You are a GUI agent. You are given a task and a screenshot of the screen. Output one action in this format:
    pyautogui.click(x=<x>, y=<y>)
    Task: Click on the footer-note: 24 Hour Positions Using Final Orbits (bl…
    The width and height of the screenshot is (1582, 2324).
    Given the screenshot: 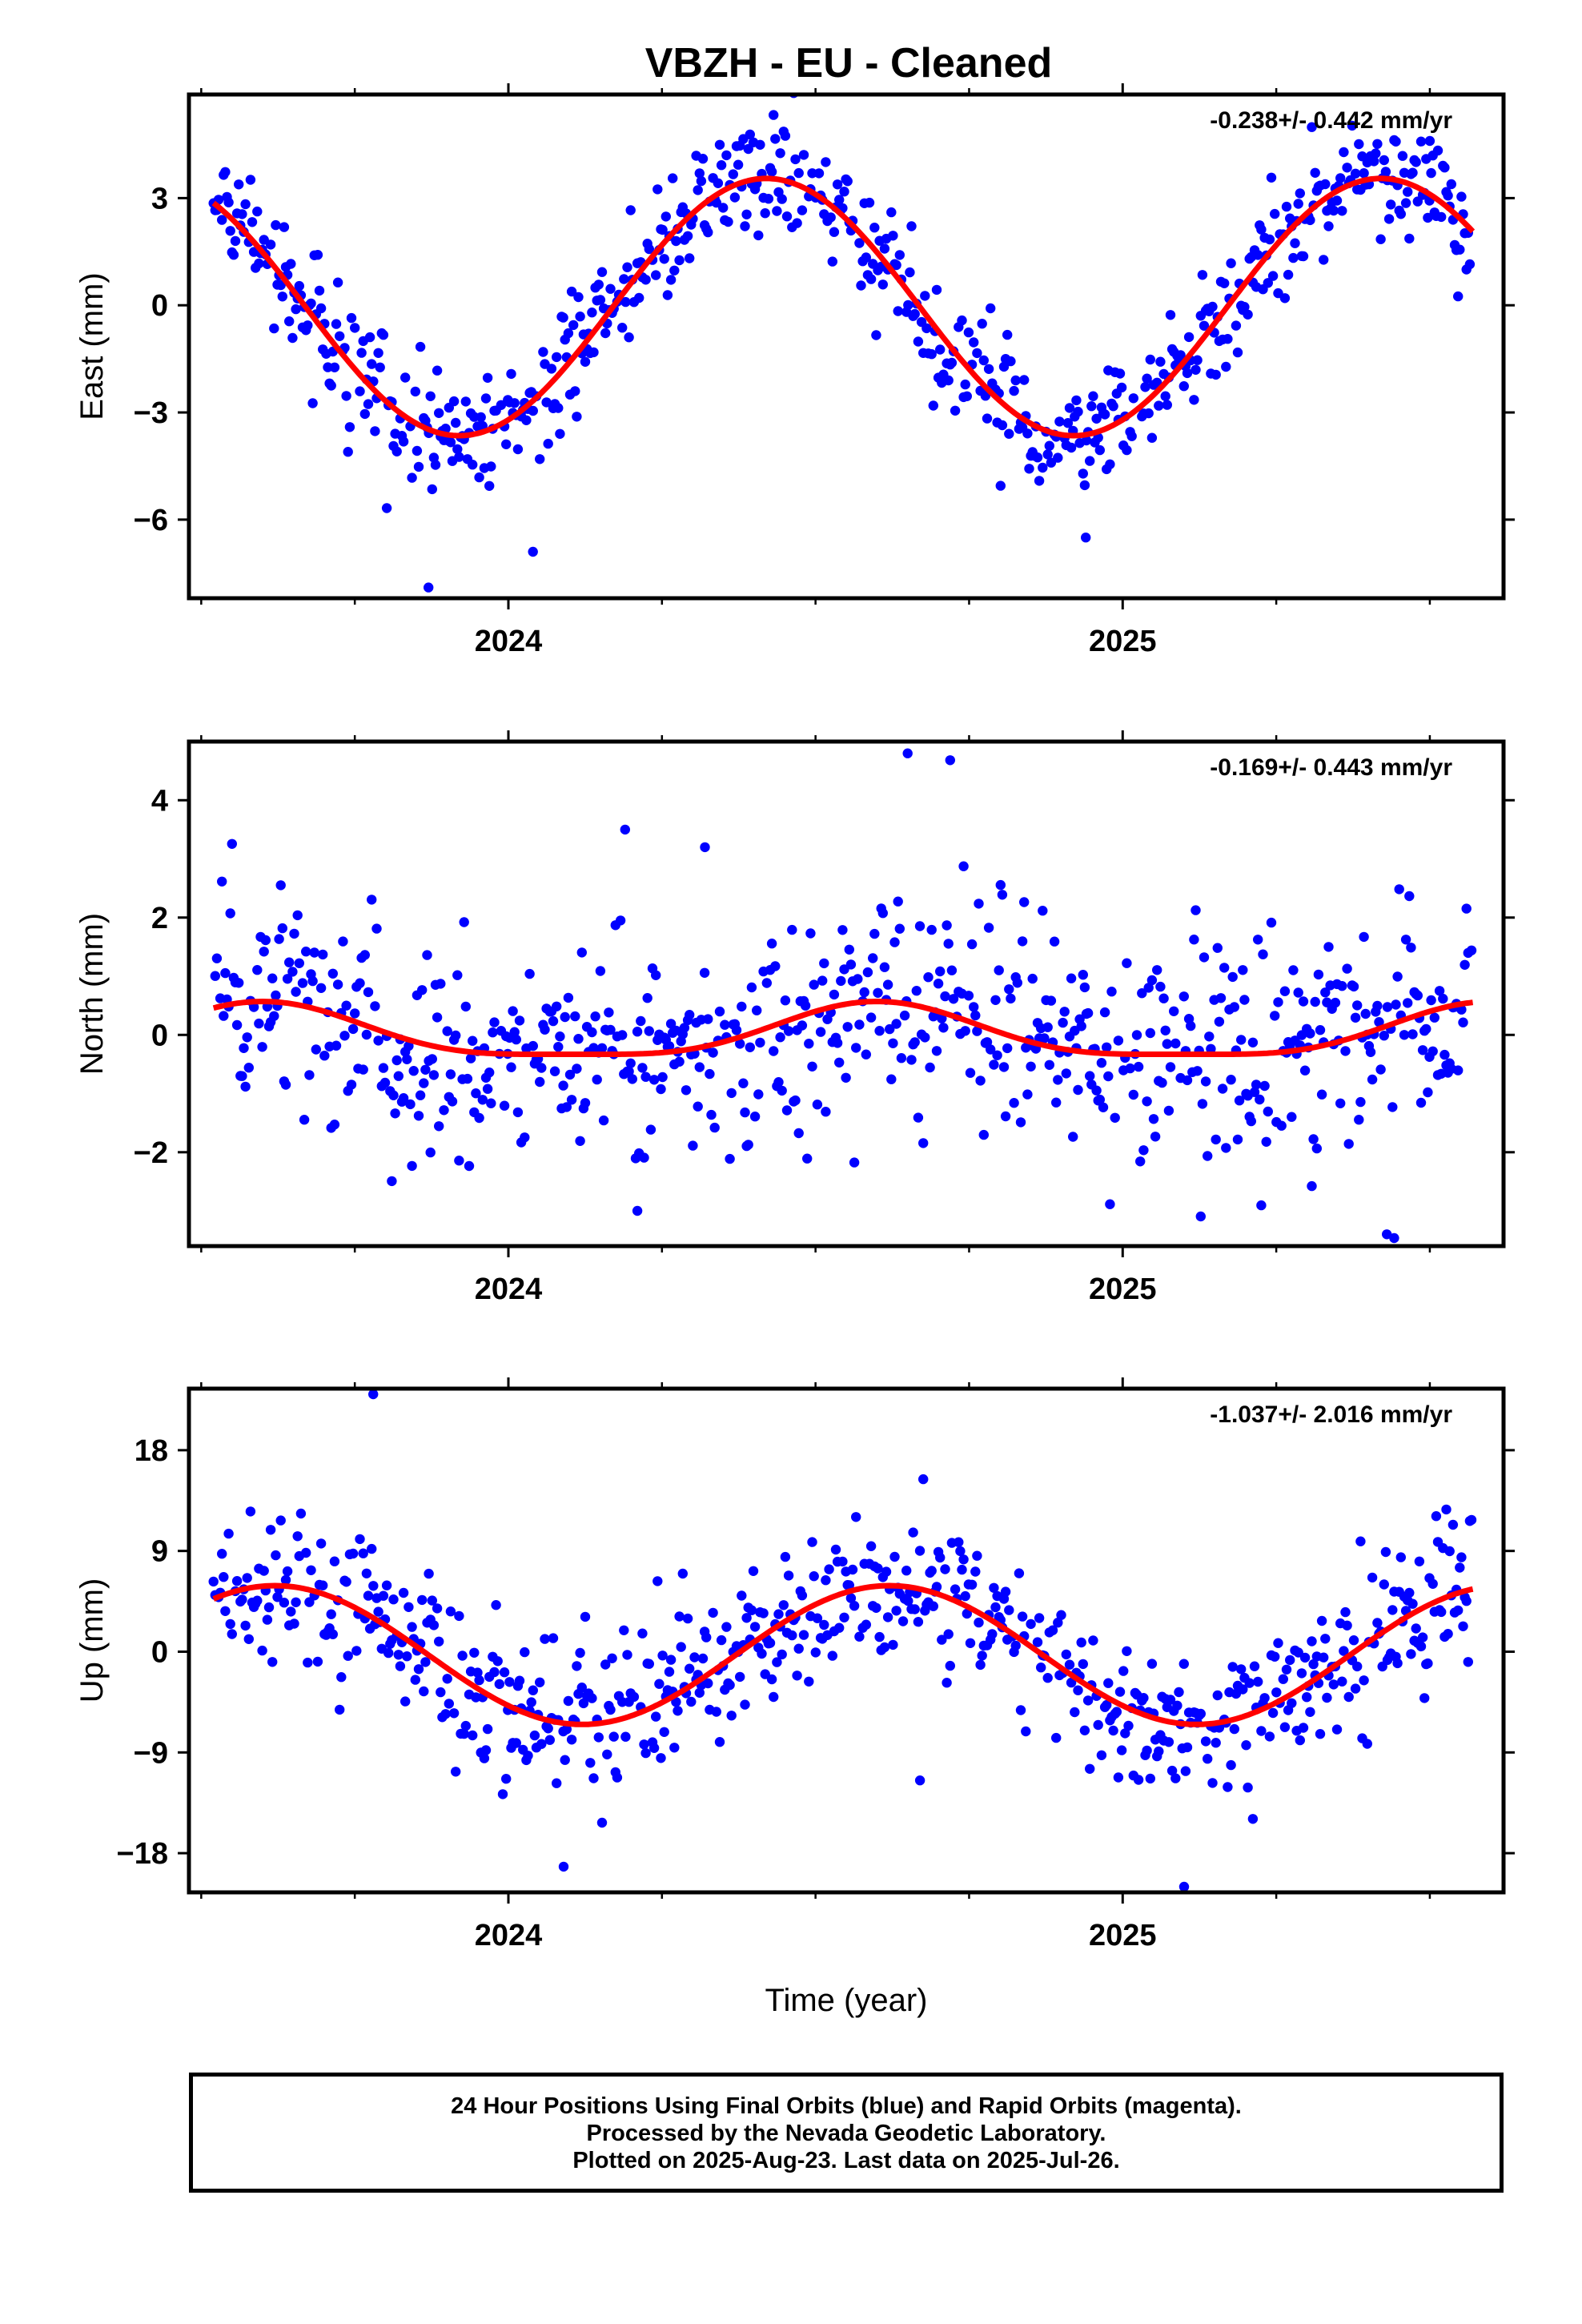 What is the action you would take?
    pyautogui.click(x=847, y=2133)
    